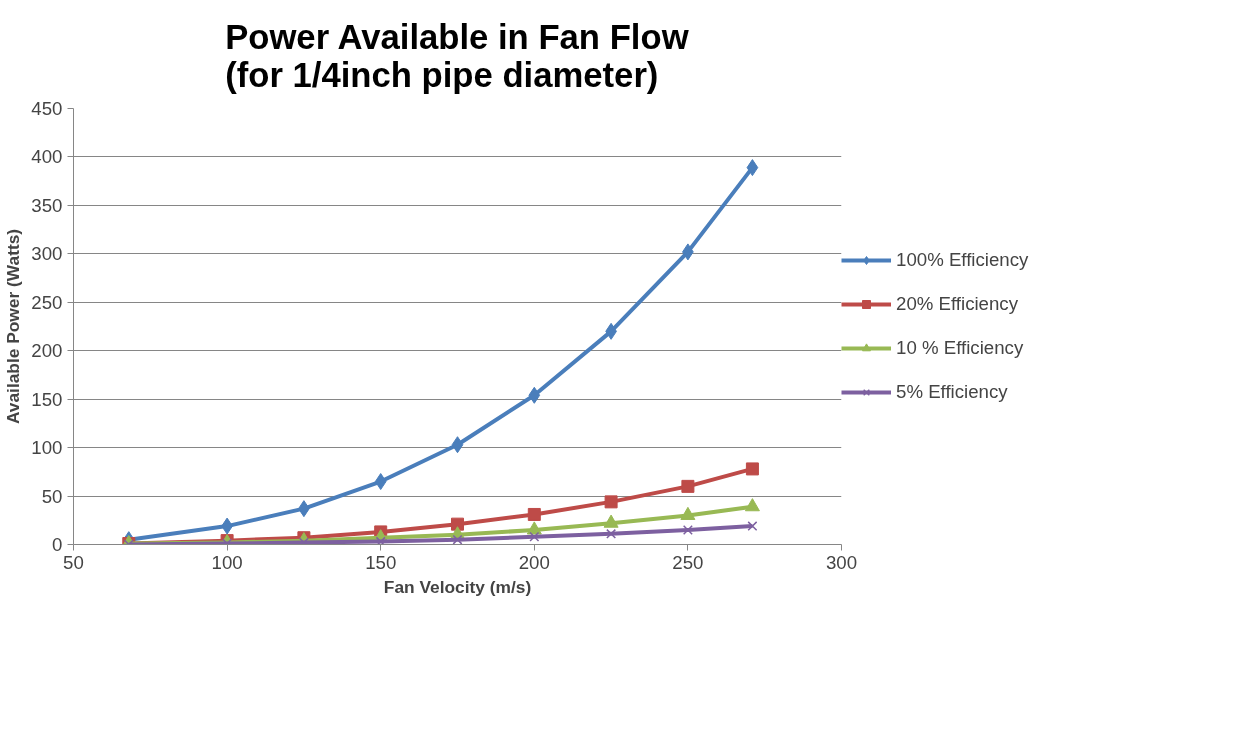 The height and width of the screenshot is (753, 1233). Describe the element at coordinates (47, 399) in the screenshot. I see `y-tick-label: 150` at that location.